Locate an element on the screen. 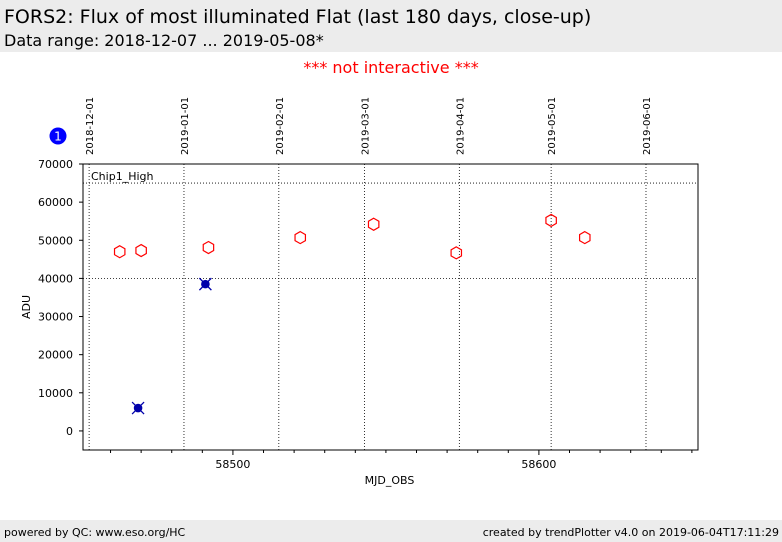 The image size is (782, 542). panel-label: Chip1_High is located at coordinates (122, 176).